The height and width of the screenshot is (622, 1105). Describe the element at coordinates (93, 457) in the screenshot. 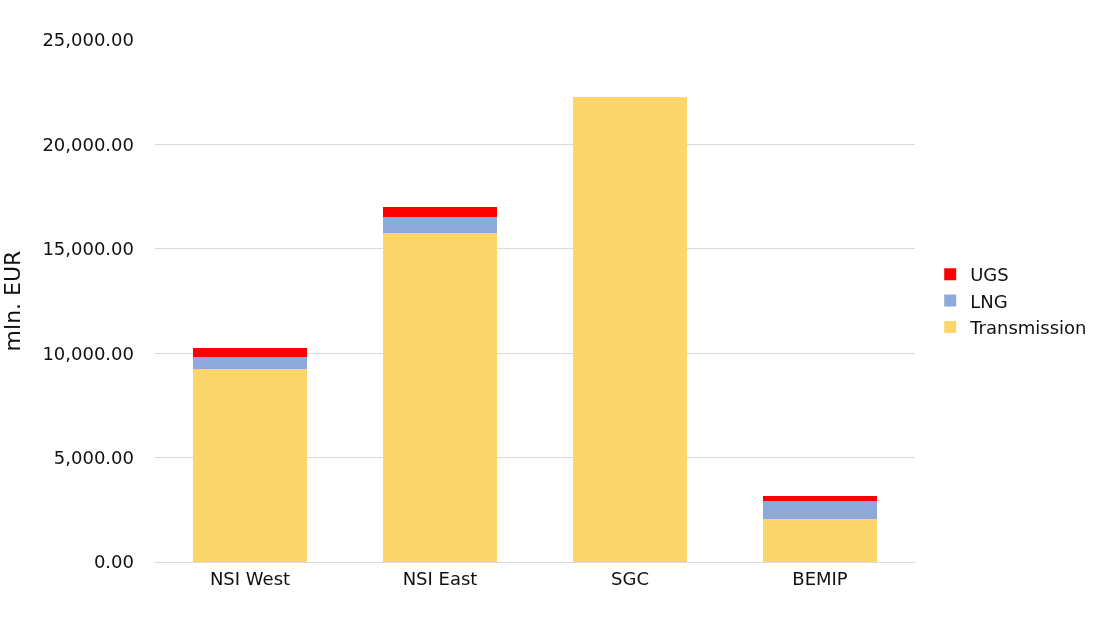

I see `y-tick-label: 5,000.00` at that location.